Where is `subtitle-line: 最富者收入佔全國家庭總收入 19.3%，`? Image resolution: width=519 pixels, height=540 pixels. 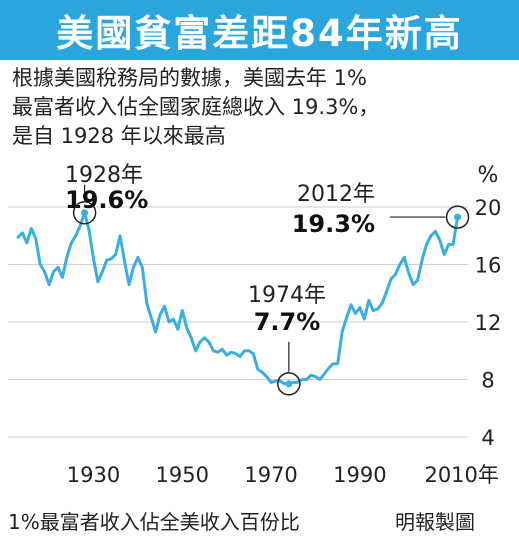 subtitle-line: 最富者收入佔全國家庭總收入 19.3%， is located at coordinates (196, 107).